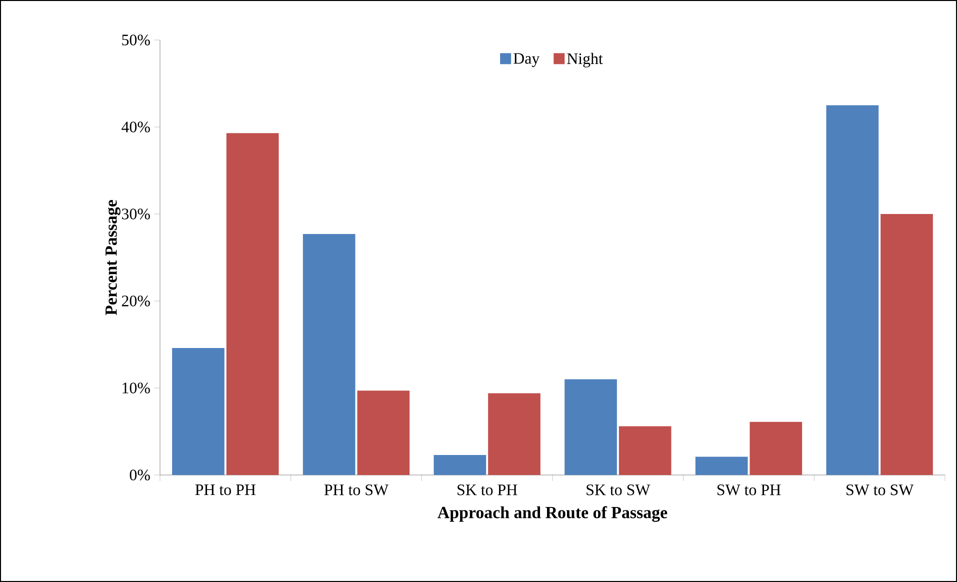  What do you see at coordinates (356, 490) in the screenshot?
I see `x-tick-label: PH to SW` at bounding box center [356, 490].